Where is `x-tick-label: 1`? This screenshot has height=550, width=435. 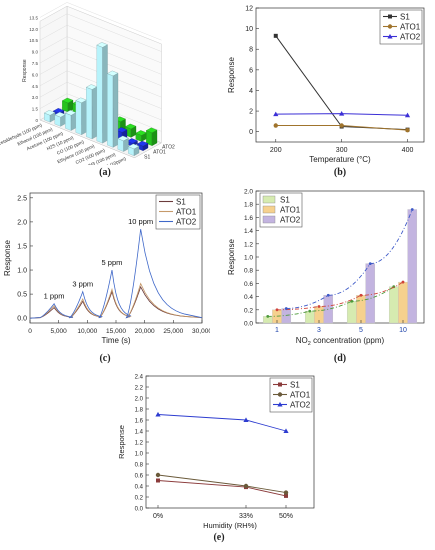 x-tick-label: 1 is located at coordinates (277, 330).